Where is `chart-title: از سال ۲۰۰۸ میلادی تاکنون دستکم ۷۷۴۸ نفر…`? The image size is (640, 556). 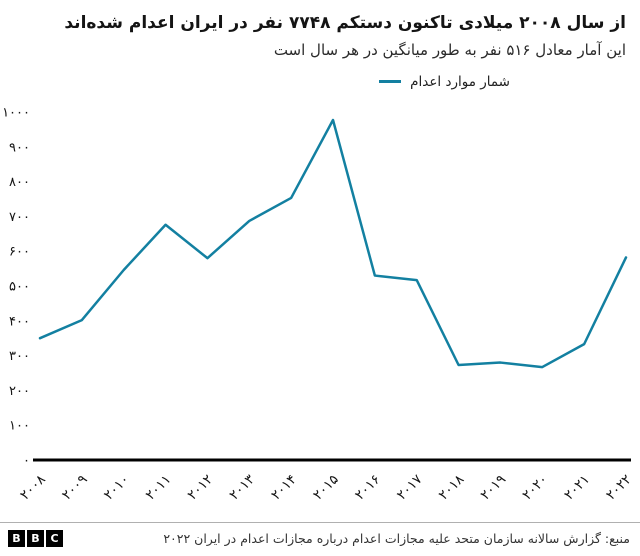 chart-title: از سال ۲۰۰۸ میلادی تاکنون دستکم ۷۷۴۸ نفر… is located at coordinates (345, 23).